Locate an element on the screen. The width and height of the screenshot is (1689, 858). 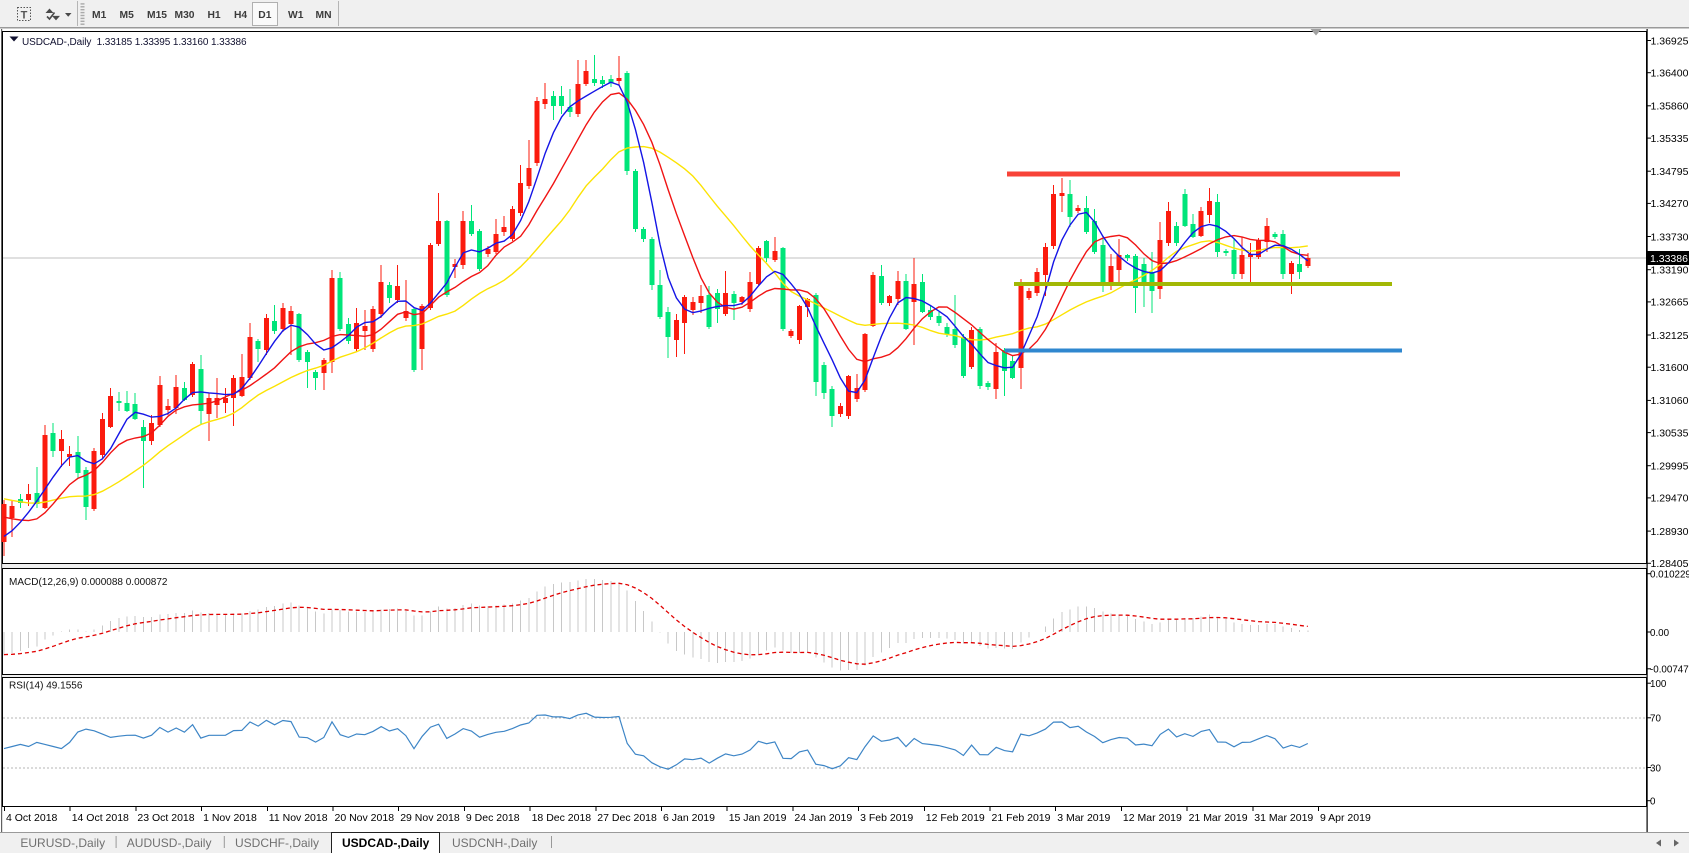
svg-text: 1.28405 is located at coordinates (1670, 564).